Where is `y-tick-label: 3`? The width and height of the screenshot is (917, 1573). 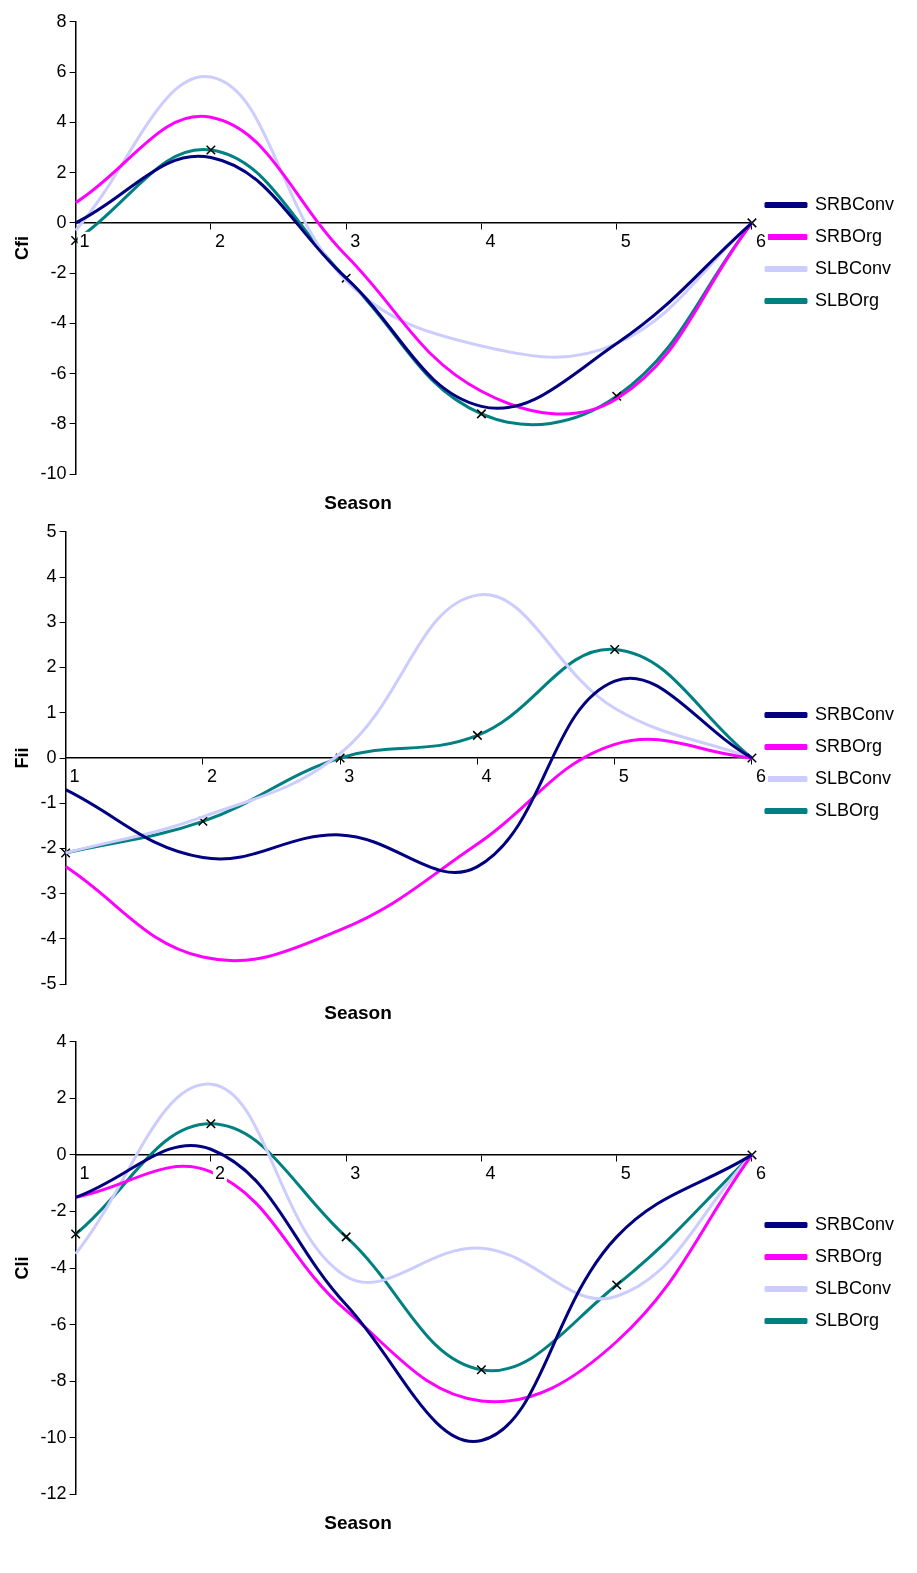 y-tick-label: 3 is located at coordinates (51, 621).